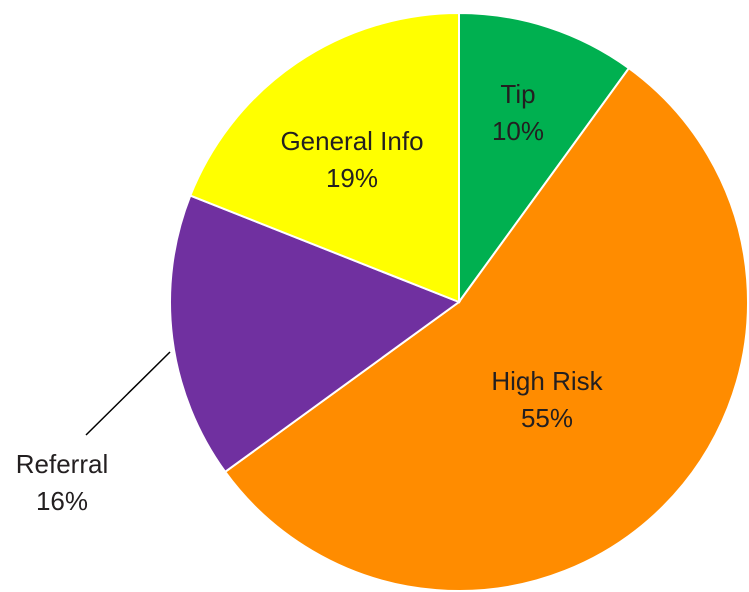  Describe the element at coordinates (518, 131) in the screenshot. I see `label-tip-value: 10%` at that location.